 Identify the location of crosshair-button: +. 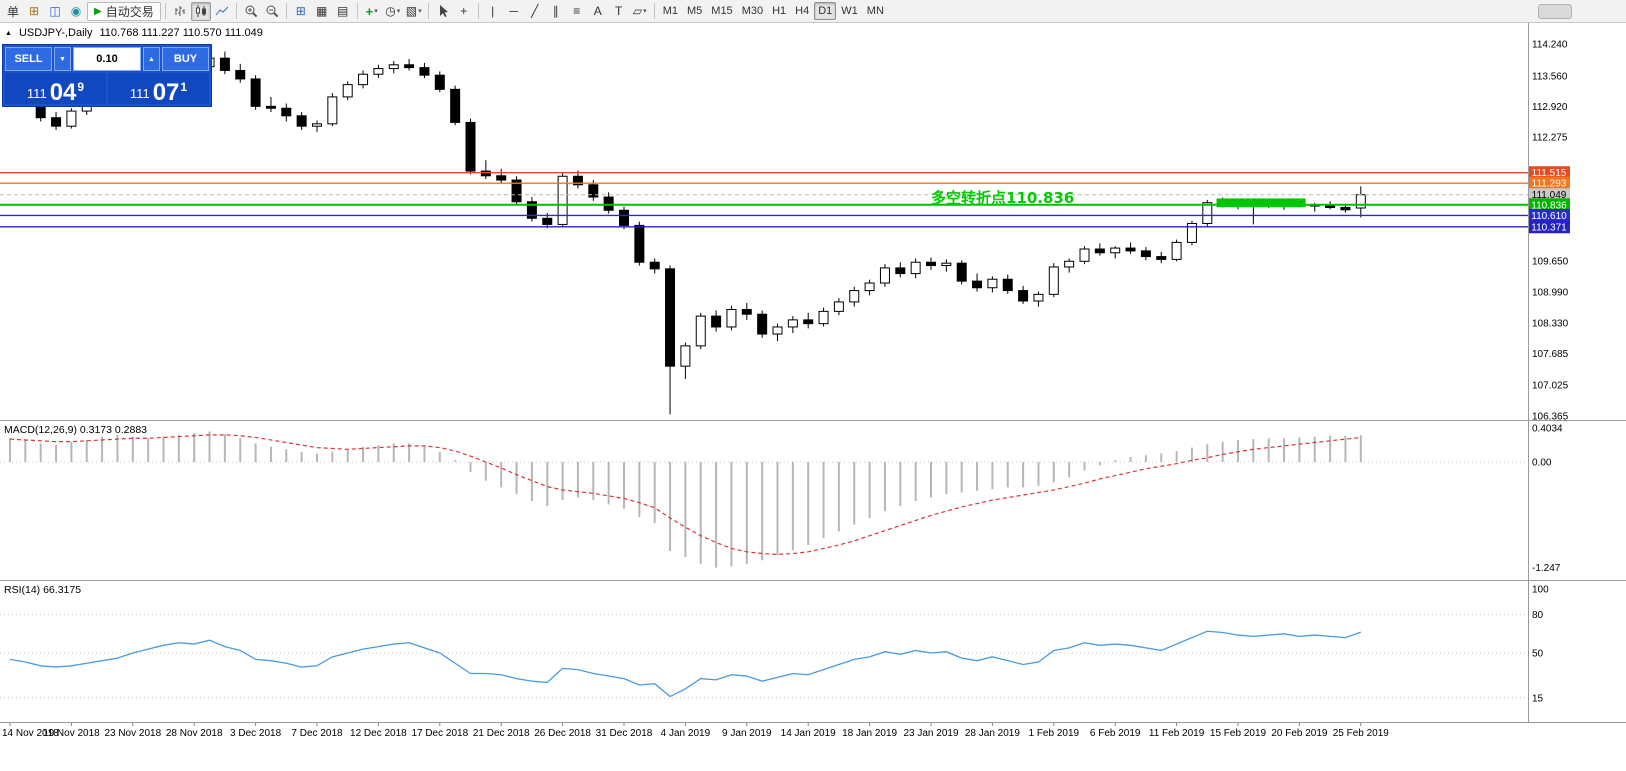
(464, 11).